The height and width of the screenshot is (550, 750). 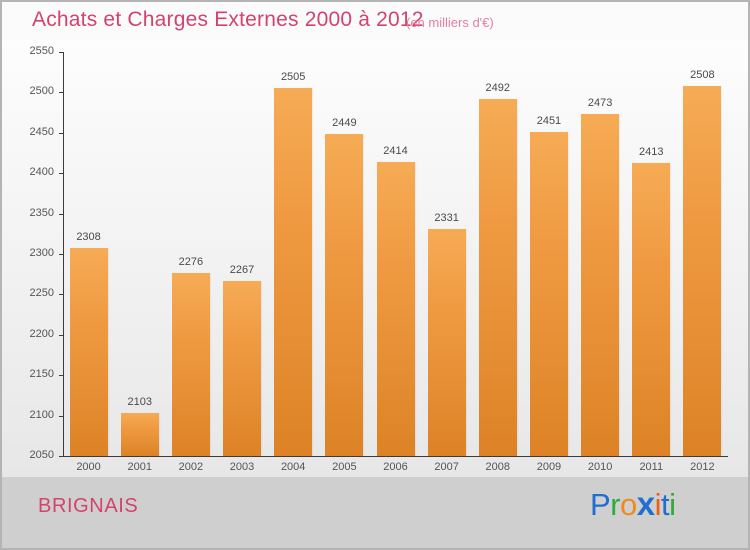 What do you see at coordinates (41, 455) in the screenshot?
I see `y-axis-tick-label: 2050` at bounding box center [41, 455].